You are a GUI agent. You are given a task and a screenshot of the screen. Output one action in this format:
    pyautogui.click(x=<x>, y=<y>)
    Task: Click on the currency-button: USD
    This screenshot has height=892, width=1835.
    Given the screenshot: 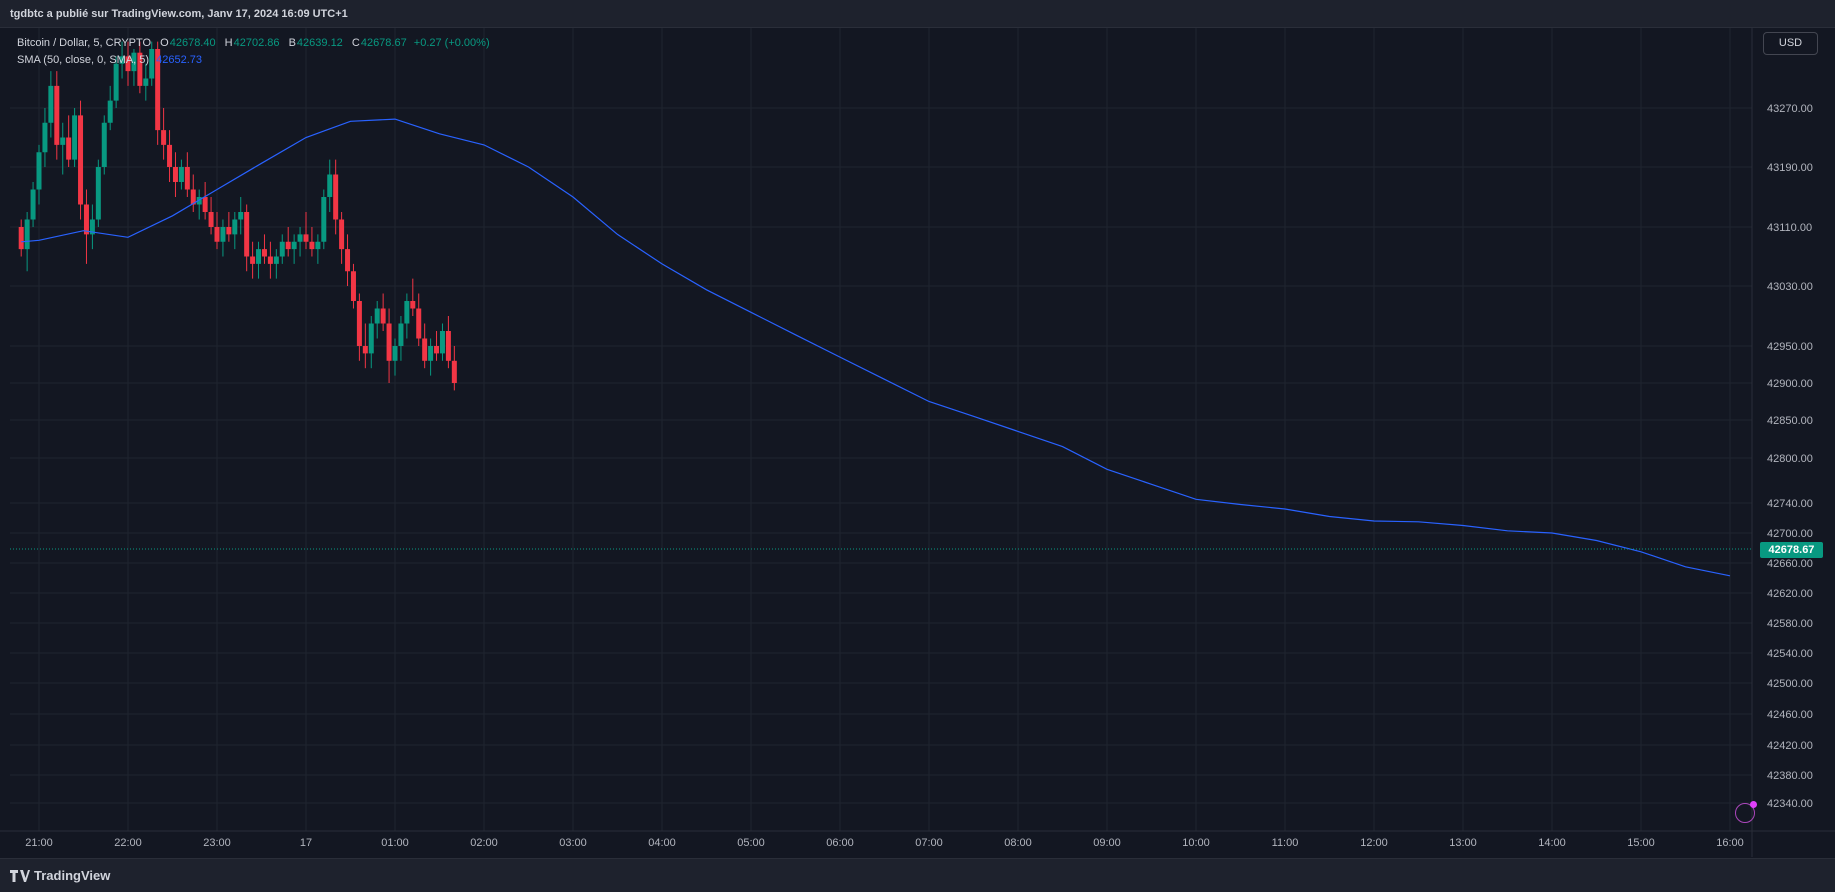 What is the action you would take?
    pyautogui.click(x=1790, y=43)
    